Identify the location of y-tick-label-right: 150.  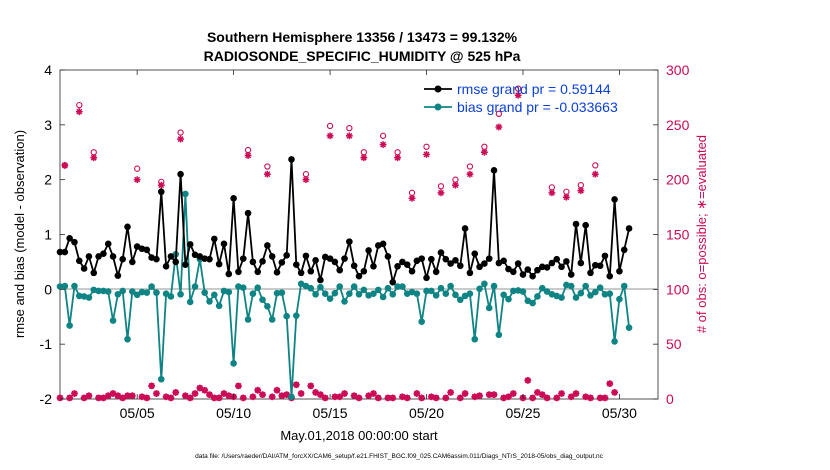
(678, 235).